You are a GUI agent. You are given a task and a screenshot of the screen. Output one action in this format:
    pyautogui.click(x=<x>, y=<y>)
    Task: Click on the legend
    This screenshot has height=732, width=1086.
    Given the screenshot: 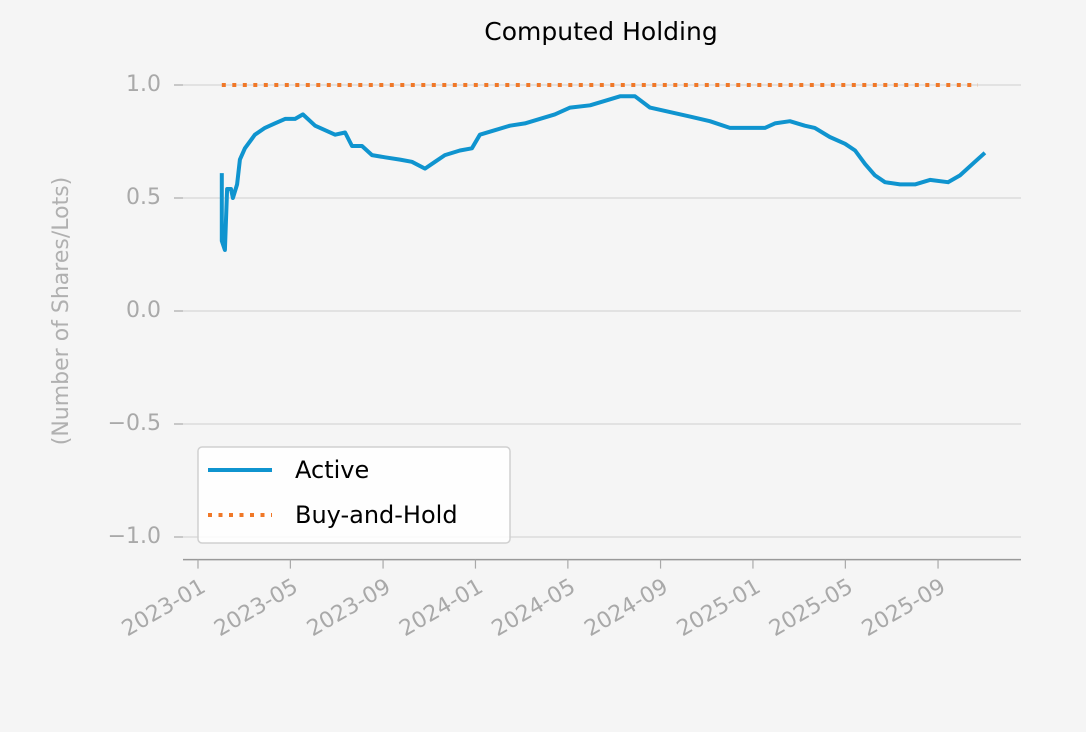 What is the action you would take?
    pyautogui.click(x=354, y=495)
    